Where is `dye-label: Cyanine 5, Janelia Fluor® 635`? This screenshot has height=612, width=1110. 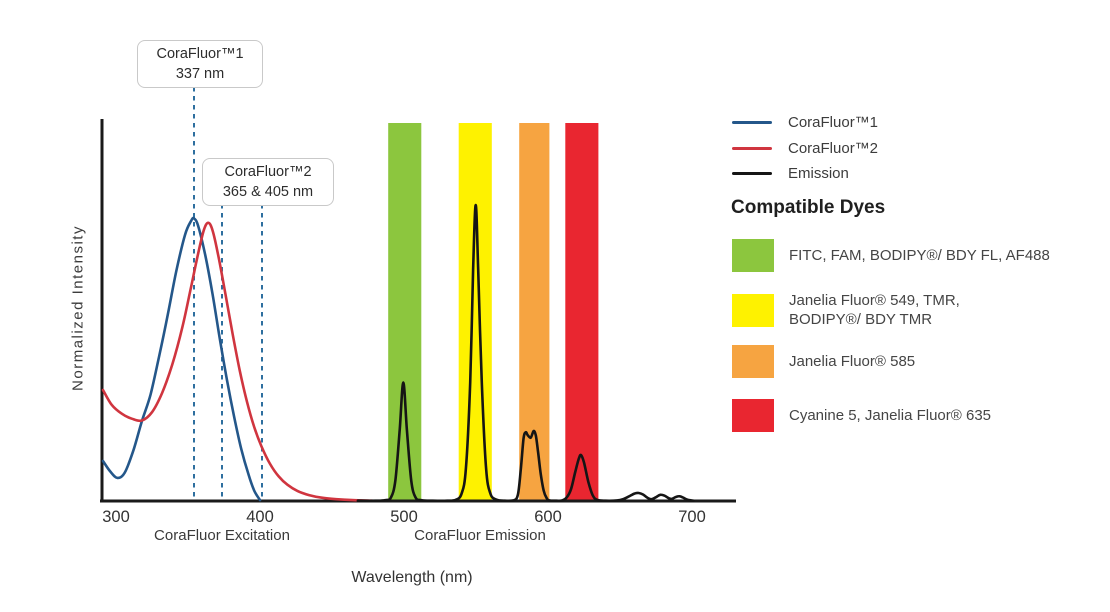 dye-label: Cyanine 5, Janelia Fluor® 635 is located at coordinates (890, 415).